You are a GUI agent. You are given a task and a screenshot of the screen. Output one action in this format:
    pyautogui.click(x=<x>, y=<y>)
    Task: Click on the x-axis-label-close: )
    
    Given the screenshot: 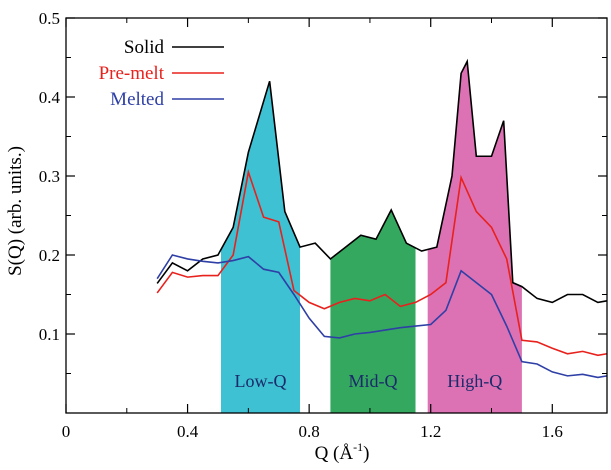 What is the action you would take?
    pyautogui.click(x=366, y=453)
    